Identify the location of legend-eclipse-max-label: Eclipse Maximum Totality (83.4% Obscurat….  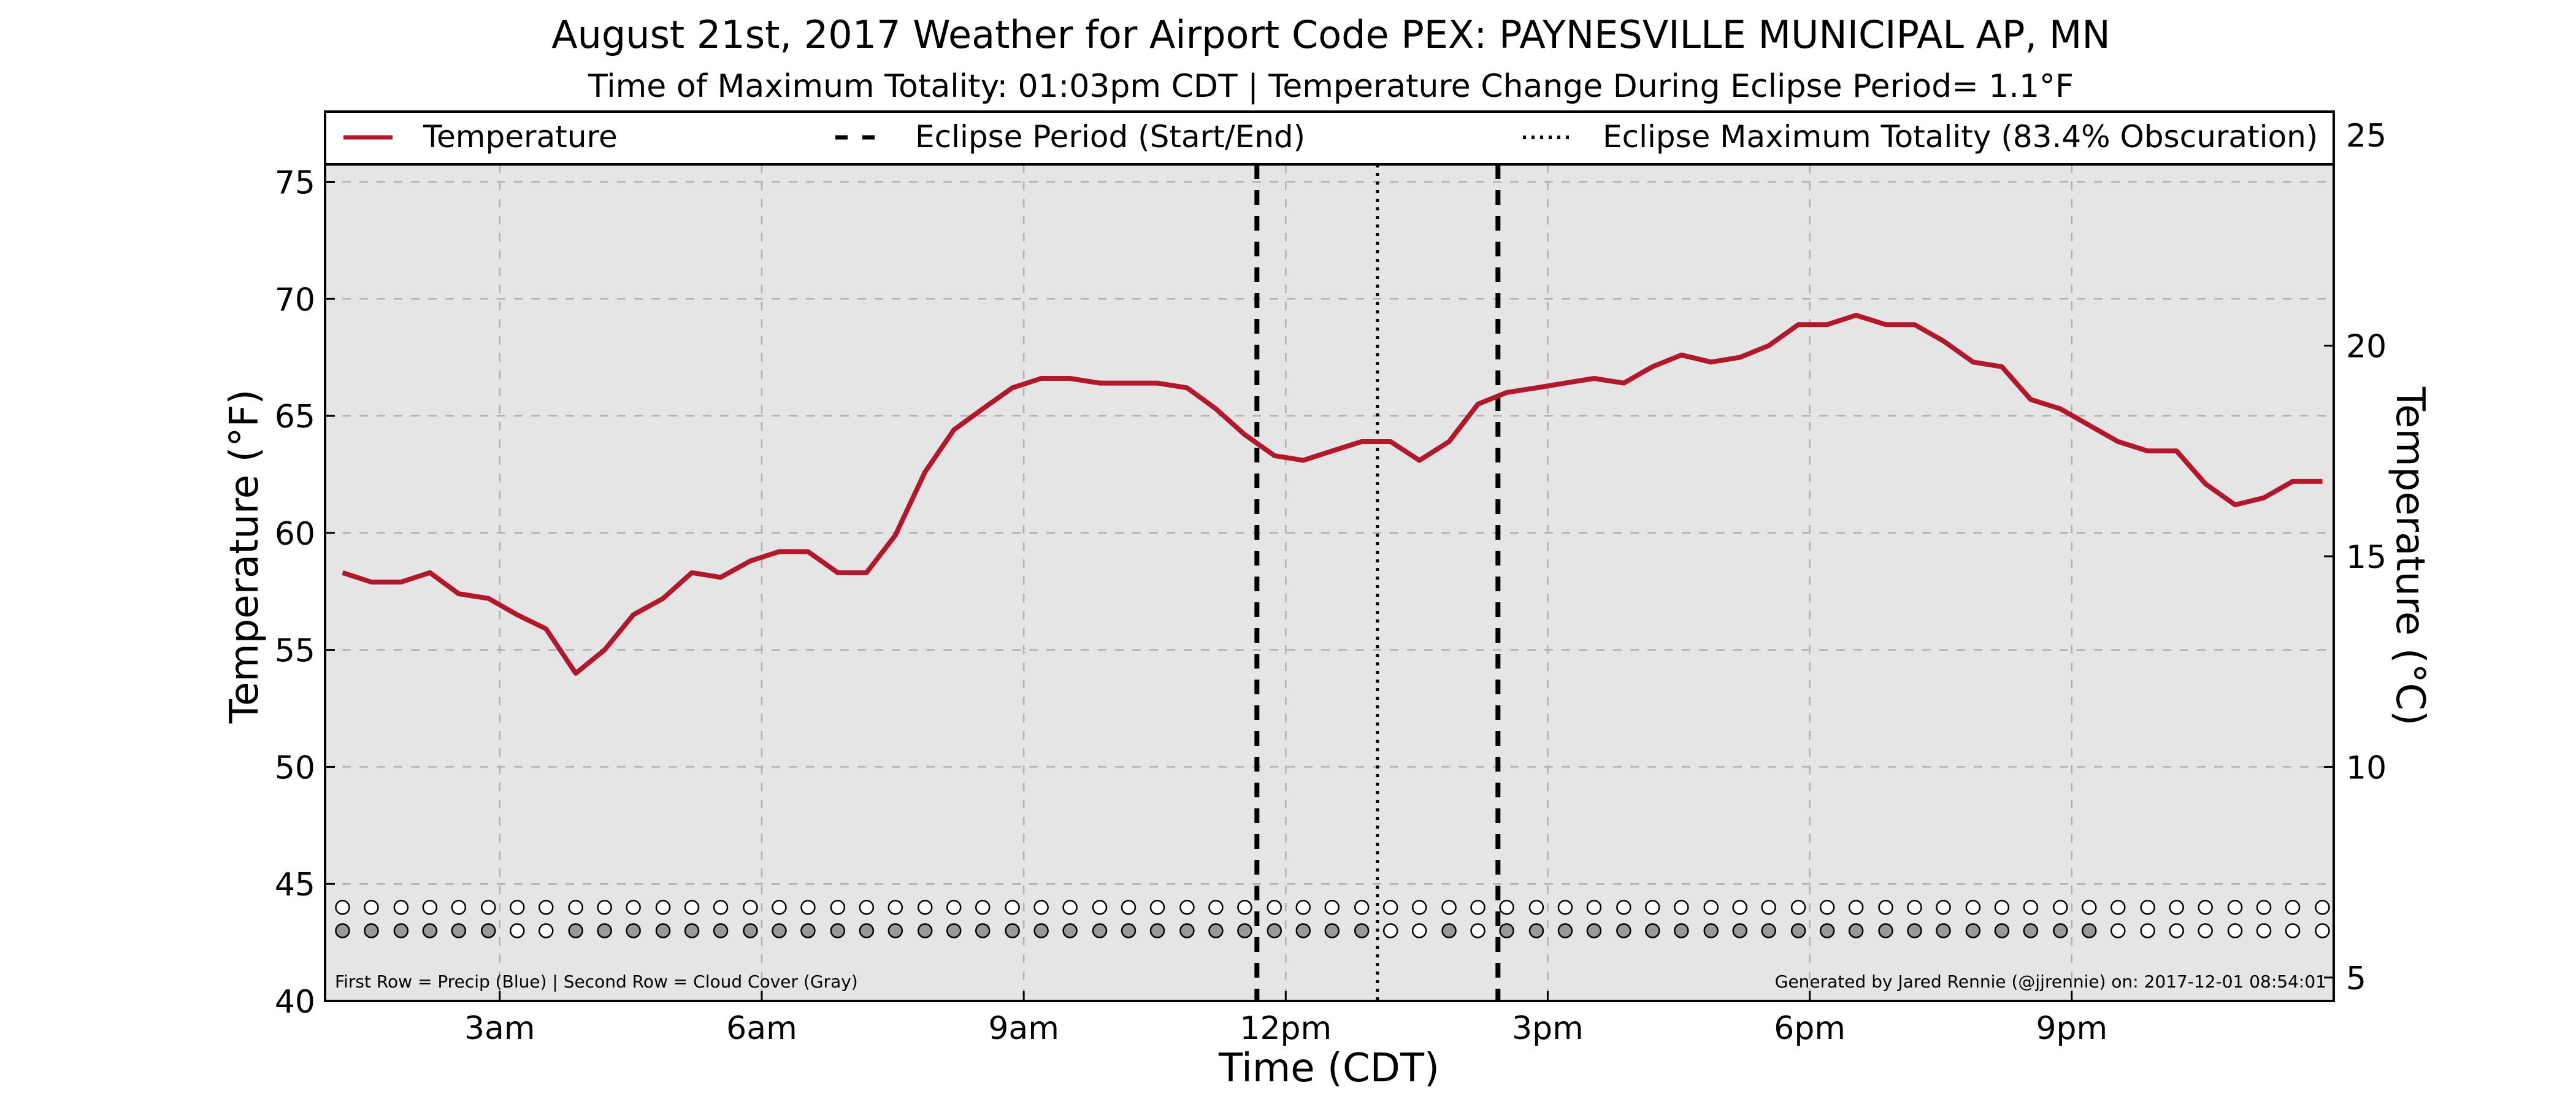
(1960, 137).